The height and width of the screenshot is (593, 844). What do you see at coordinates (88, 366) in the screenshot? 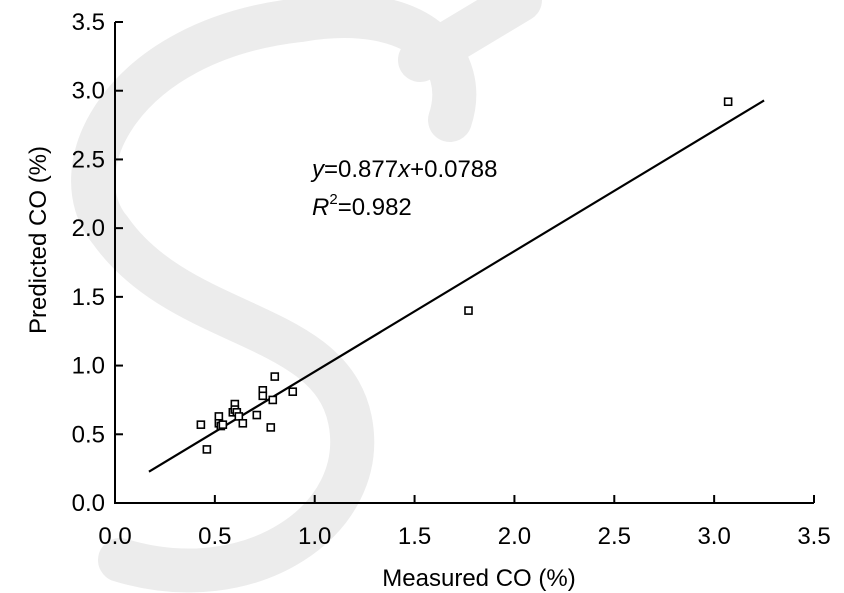
I see `y-tick-label: 1.0` at bounding box center [88, 366].